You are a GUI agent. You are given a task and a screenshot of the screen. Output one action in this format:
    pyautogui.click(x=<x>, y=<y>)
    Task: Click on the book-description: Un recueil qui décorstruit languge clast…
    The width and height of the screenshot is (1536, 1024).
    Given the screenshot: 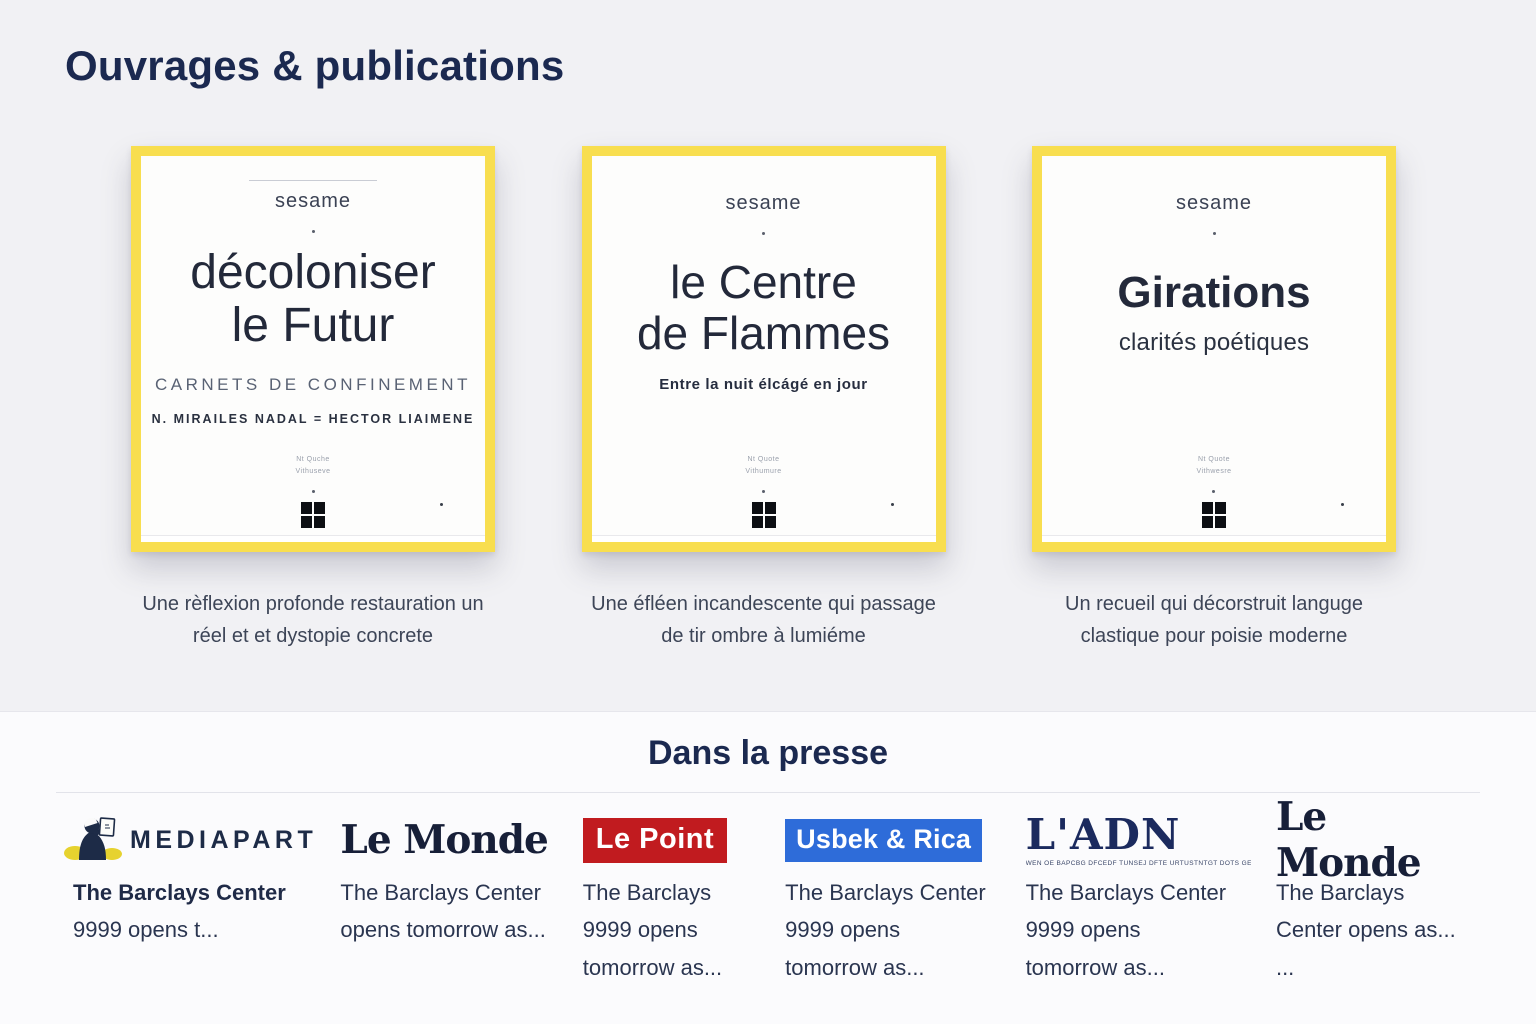 What is the action you would take?
    pyautogui.click(x=1214, y=620)
    